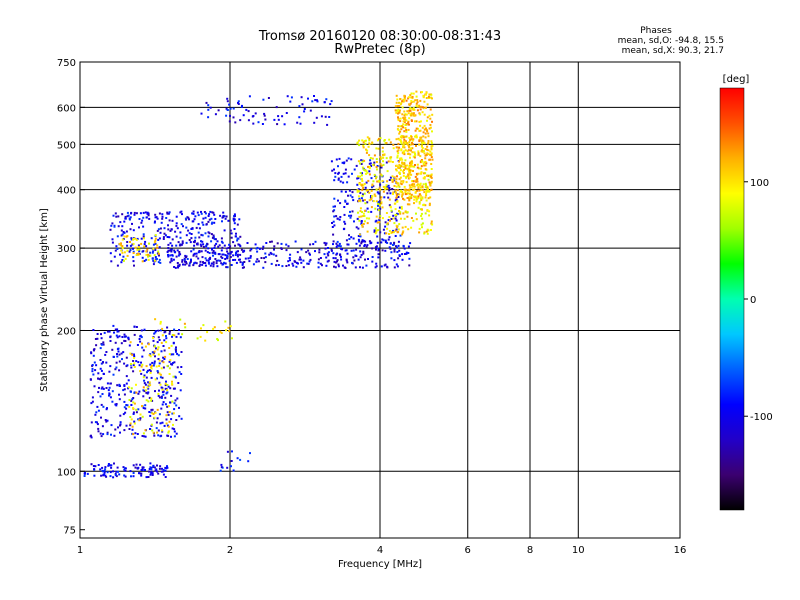 The width and height of the screenshot is (800, 600). What do you see at coordinates (656, 31) in the screenshot?
I see `phases-header: Phases` at bounding box center [656, 31].